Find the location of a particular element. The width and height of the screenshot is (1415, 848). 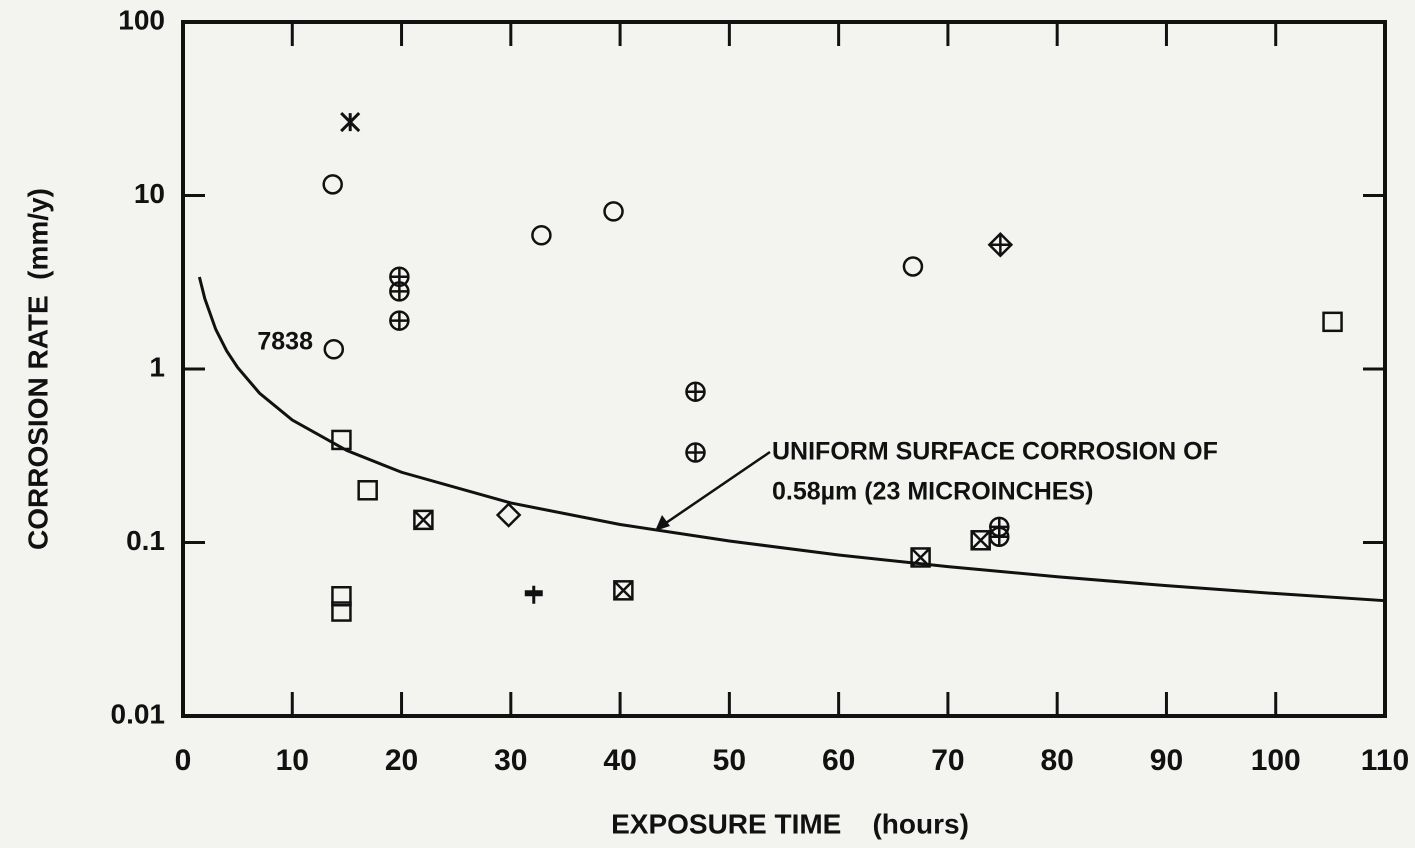

annotation: 0.58µm (23 MICROINCHES) is located at coordinates (932, 492).